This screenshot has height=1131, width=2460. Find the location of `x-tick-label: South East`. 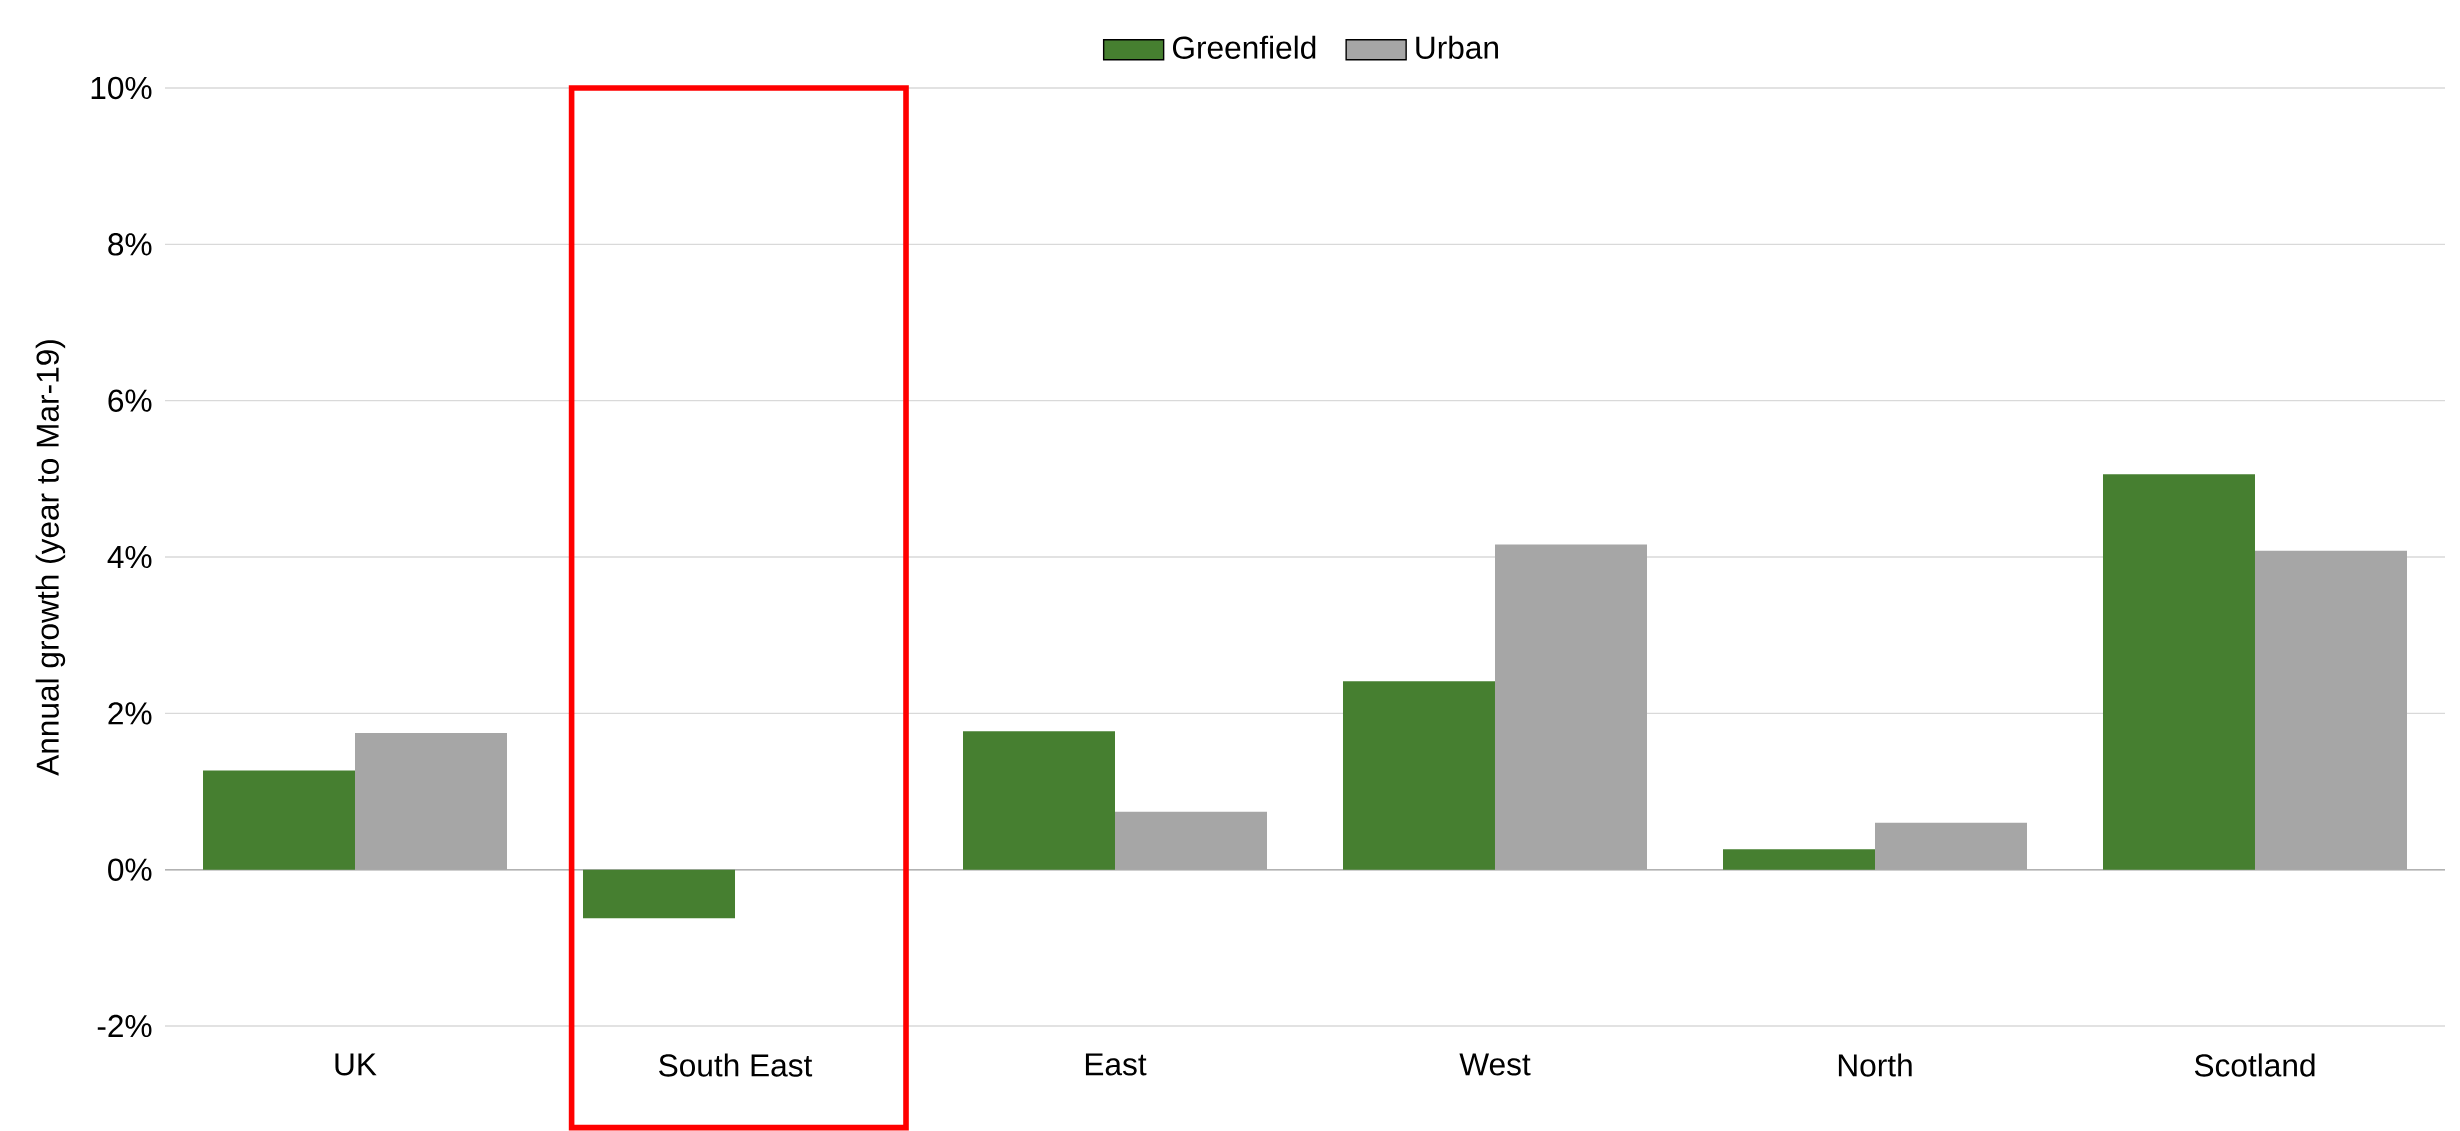

x-tick-label: South East is located at coordinates (736, 1065).